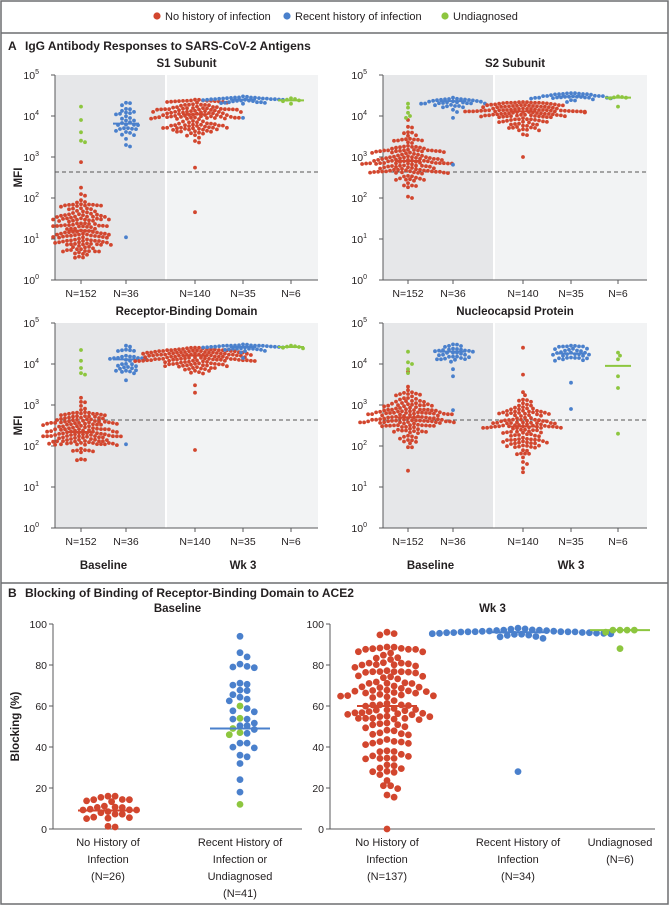  What do you see at coordinates (243, 566) in the screenshot?
I see `period-label-wk3: Wk 3` at bounding box center [243, 566].